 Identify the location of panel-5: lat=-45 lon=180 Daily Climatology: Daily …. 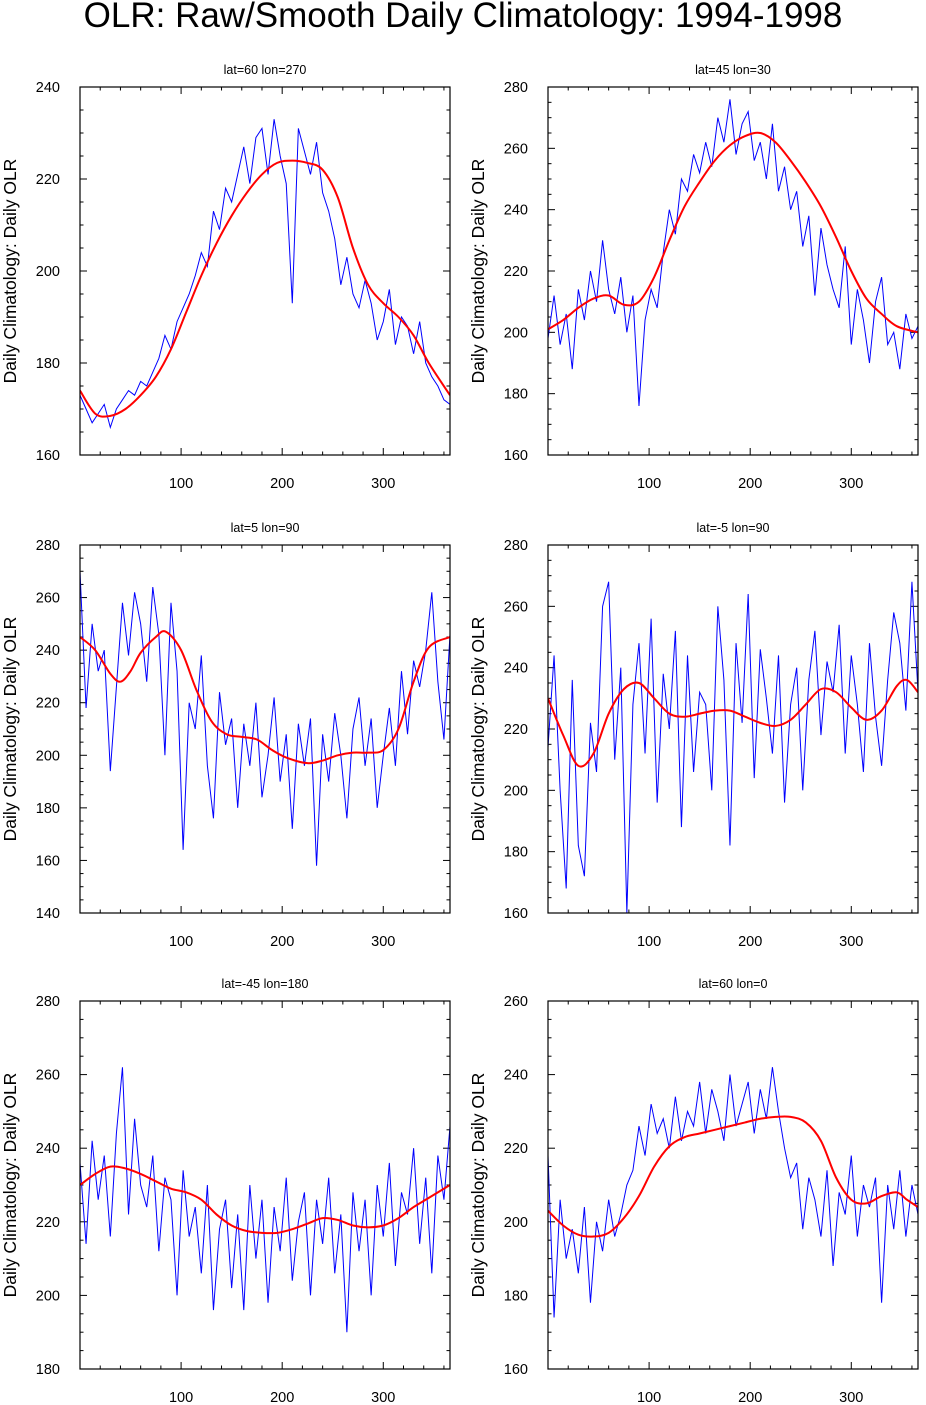
(225, 1191).